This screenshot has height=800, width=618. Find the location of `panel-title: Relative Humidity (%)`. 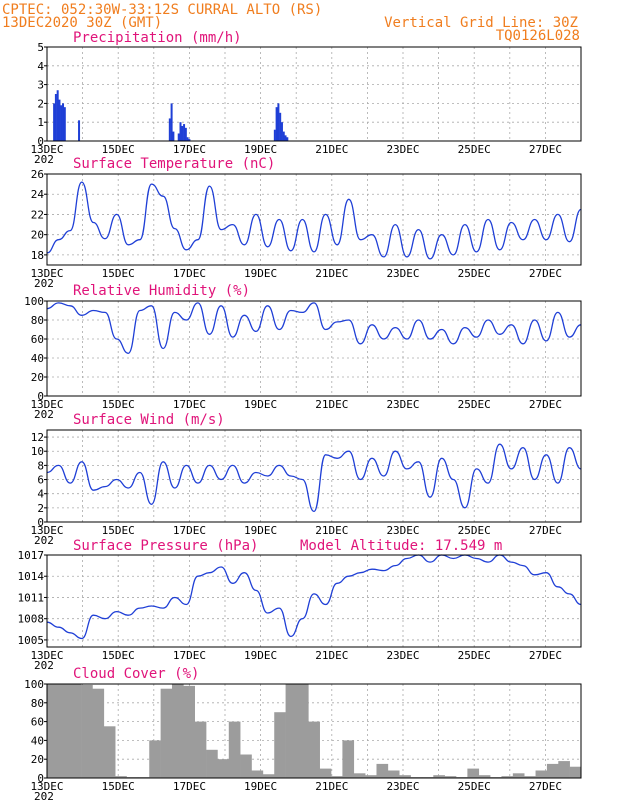

panel-title: Relative Humidity (%) is located at coordinates (161, 291).